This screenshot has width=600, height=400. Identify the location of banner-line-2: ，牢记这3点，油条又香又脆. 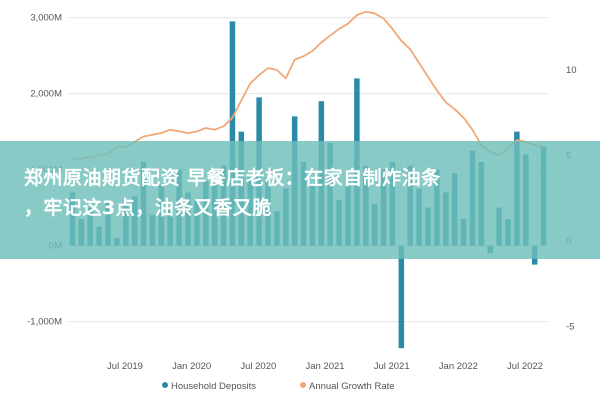
(148, 208).